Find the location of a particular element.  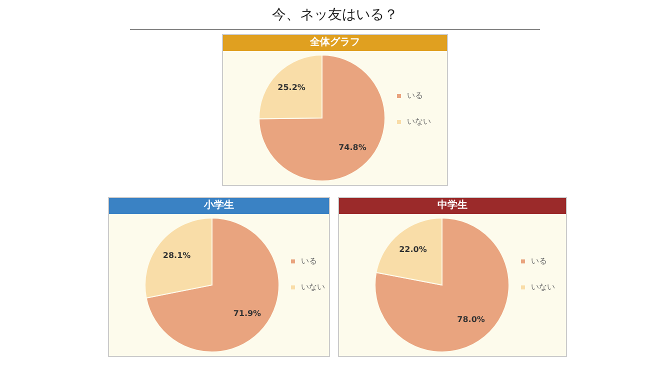

data-label: 71.9% is located at coordinates (247, 313).